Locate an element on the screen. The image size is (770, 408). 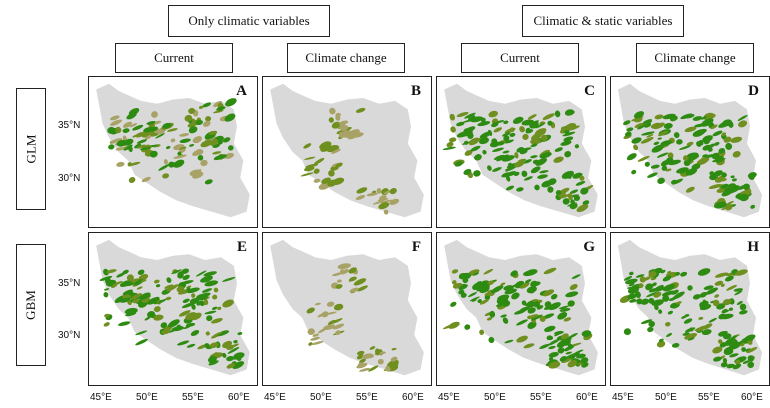
map-panel-a: A is located at coordinates (173, 152).